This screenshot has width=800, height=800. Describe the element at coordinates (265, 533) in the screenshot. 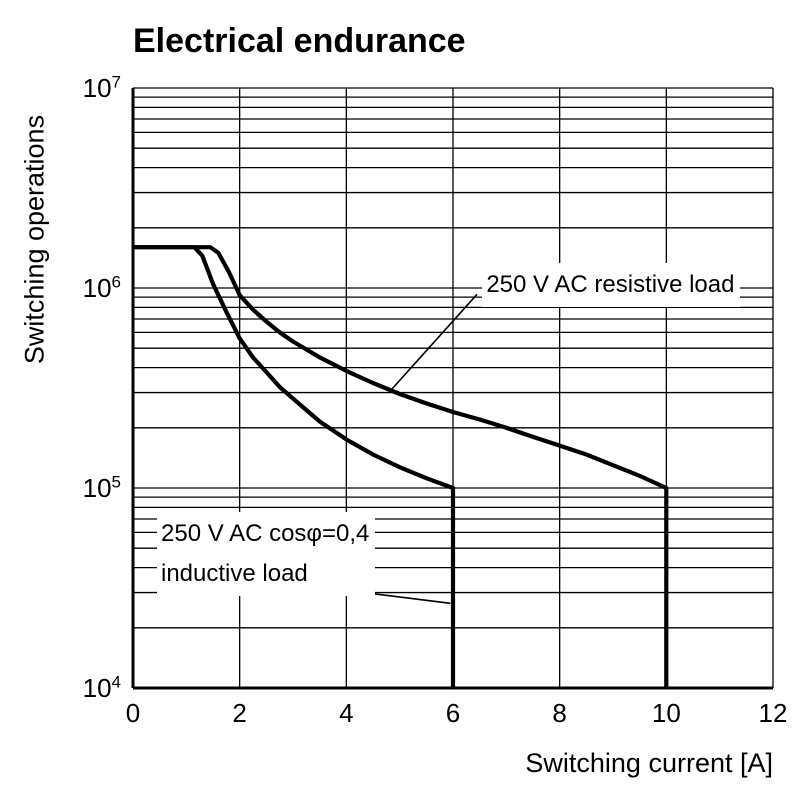

I see `annotation-text-line: 250 V AC cosφ=0,4` at that location.